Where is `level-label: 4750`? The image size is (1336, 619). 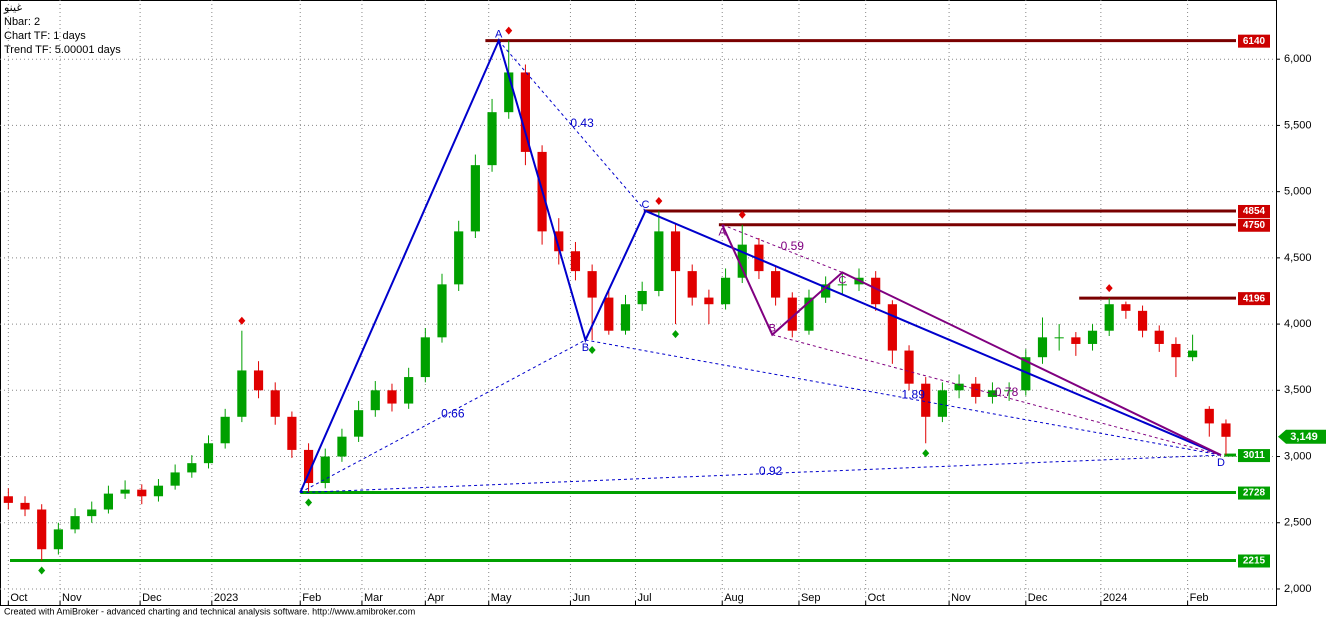
level-label: 4750 is located at coordinates (1254, 225).